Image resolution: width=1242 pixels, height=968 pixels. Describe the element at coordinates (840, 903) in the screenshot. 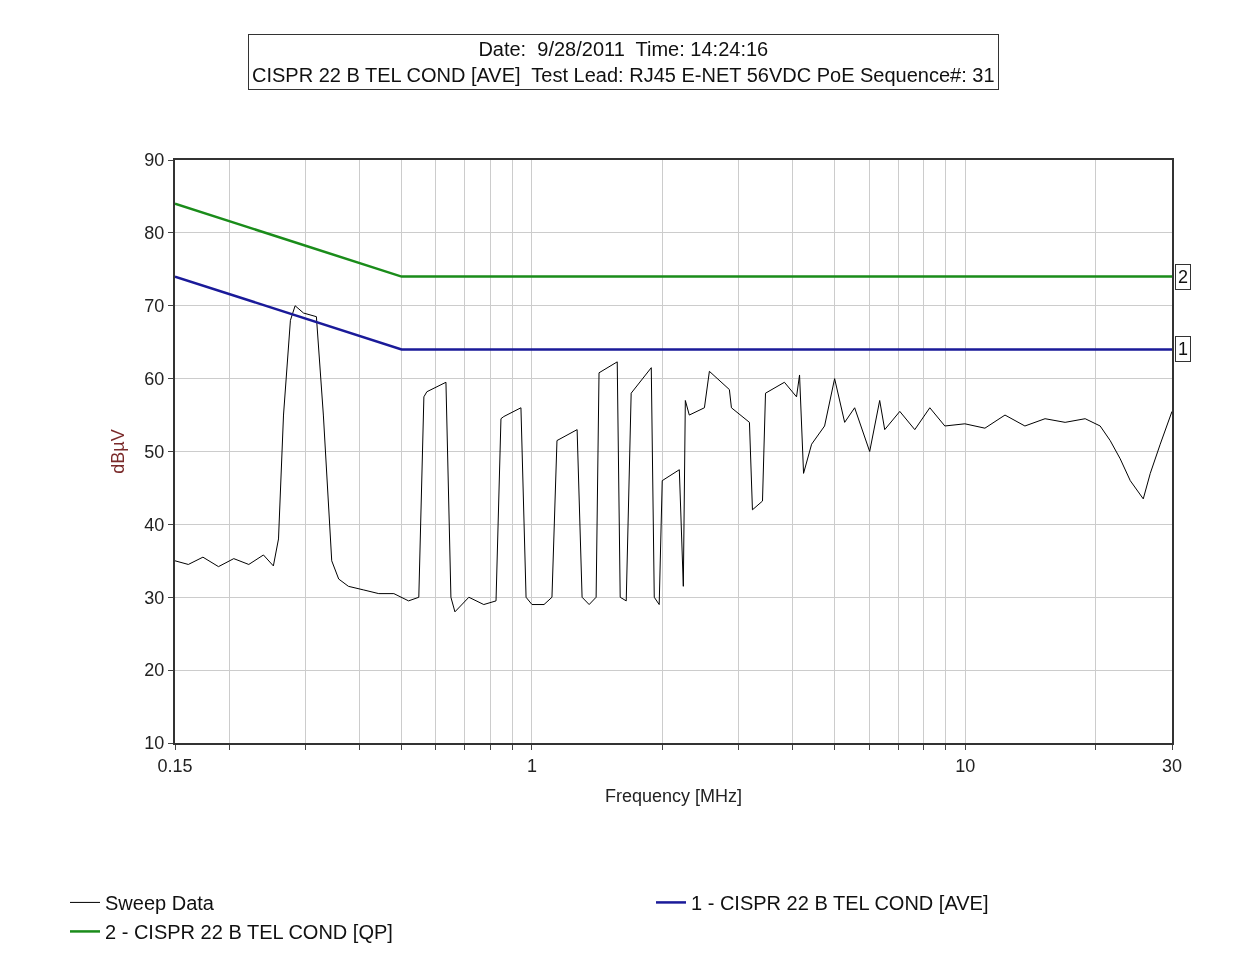

I see `legend-label: 1 - CISPR 22 B TEL COND [AVE]` at that location.